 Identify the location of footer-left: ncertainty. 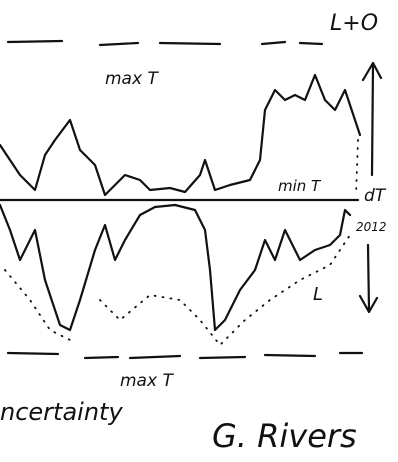
(61, 412).